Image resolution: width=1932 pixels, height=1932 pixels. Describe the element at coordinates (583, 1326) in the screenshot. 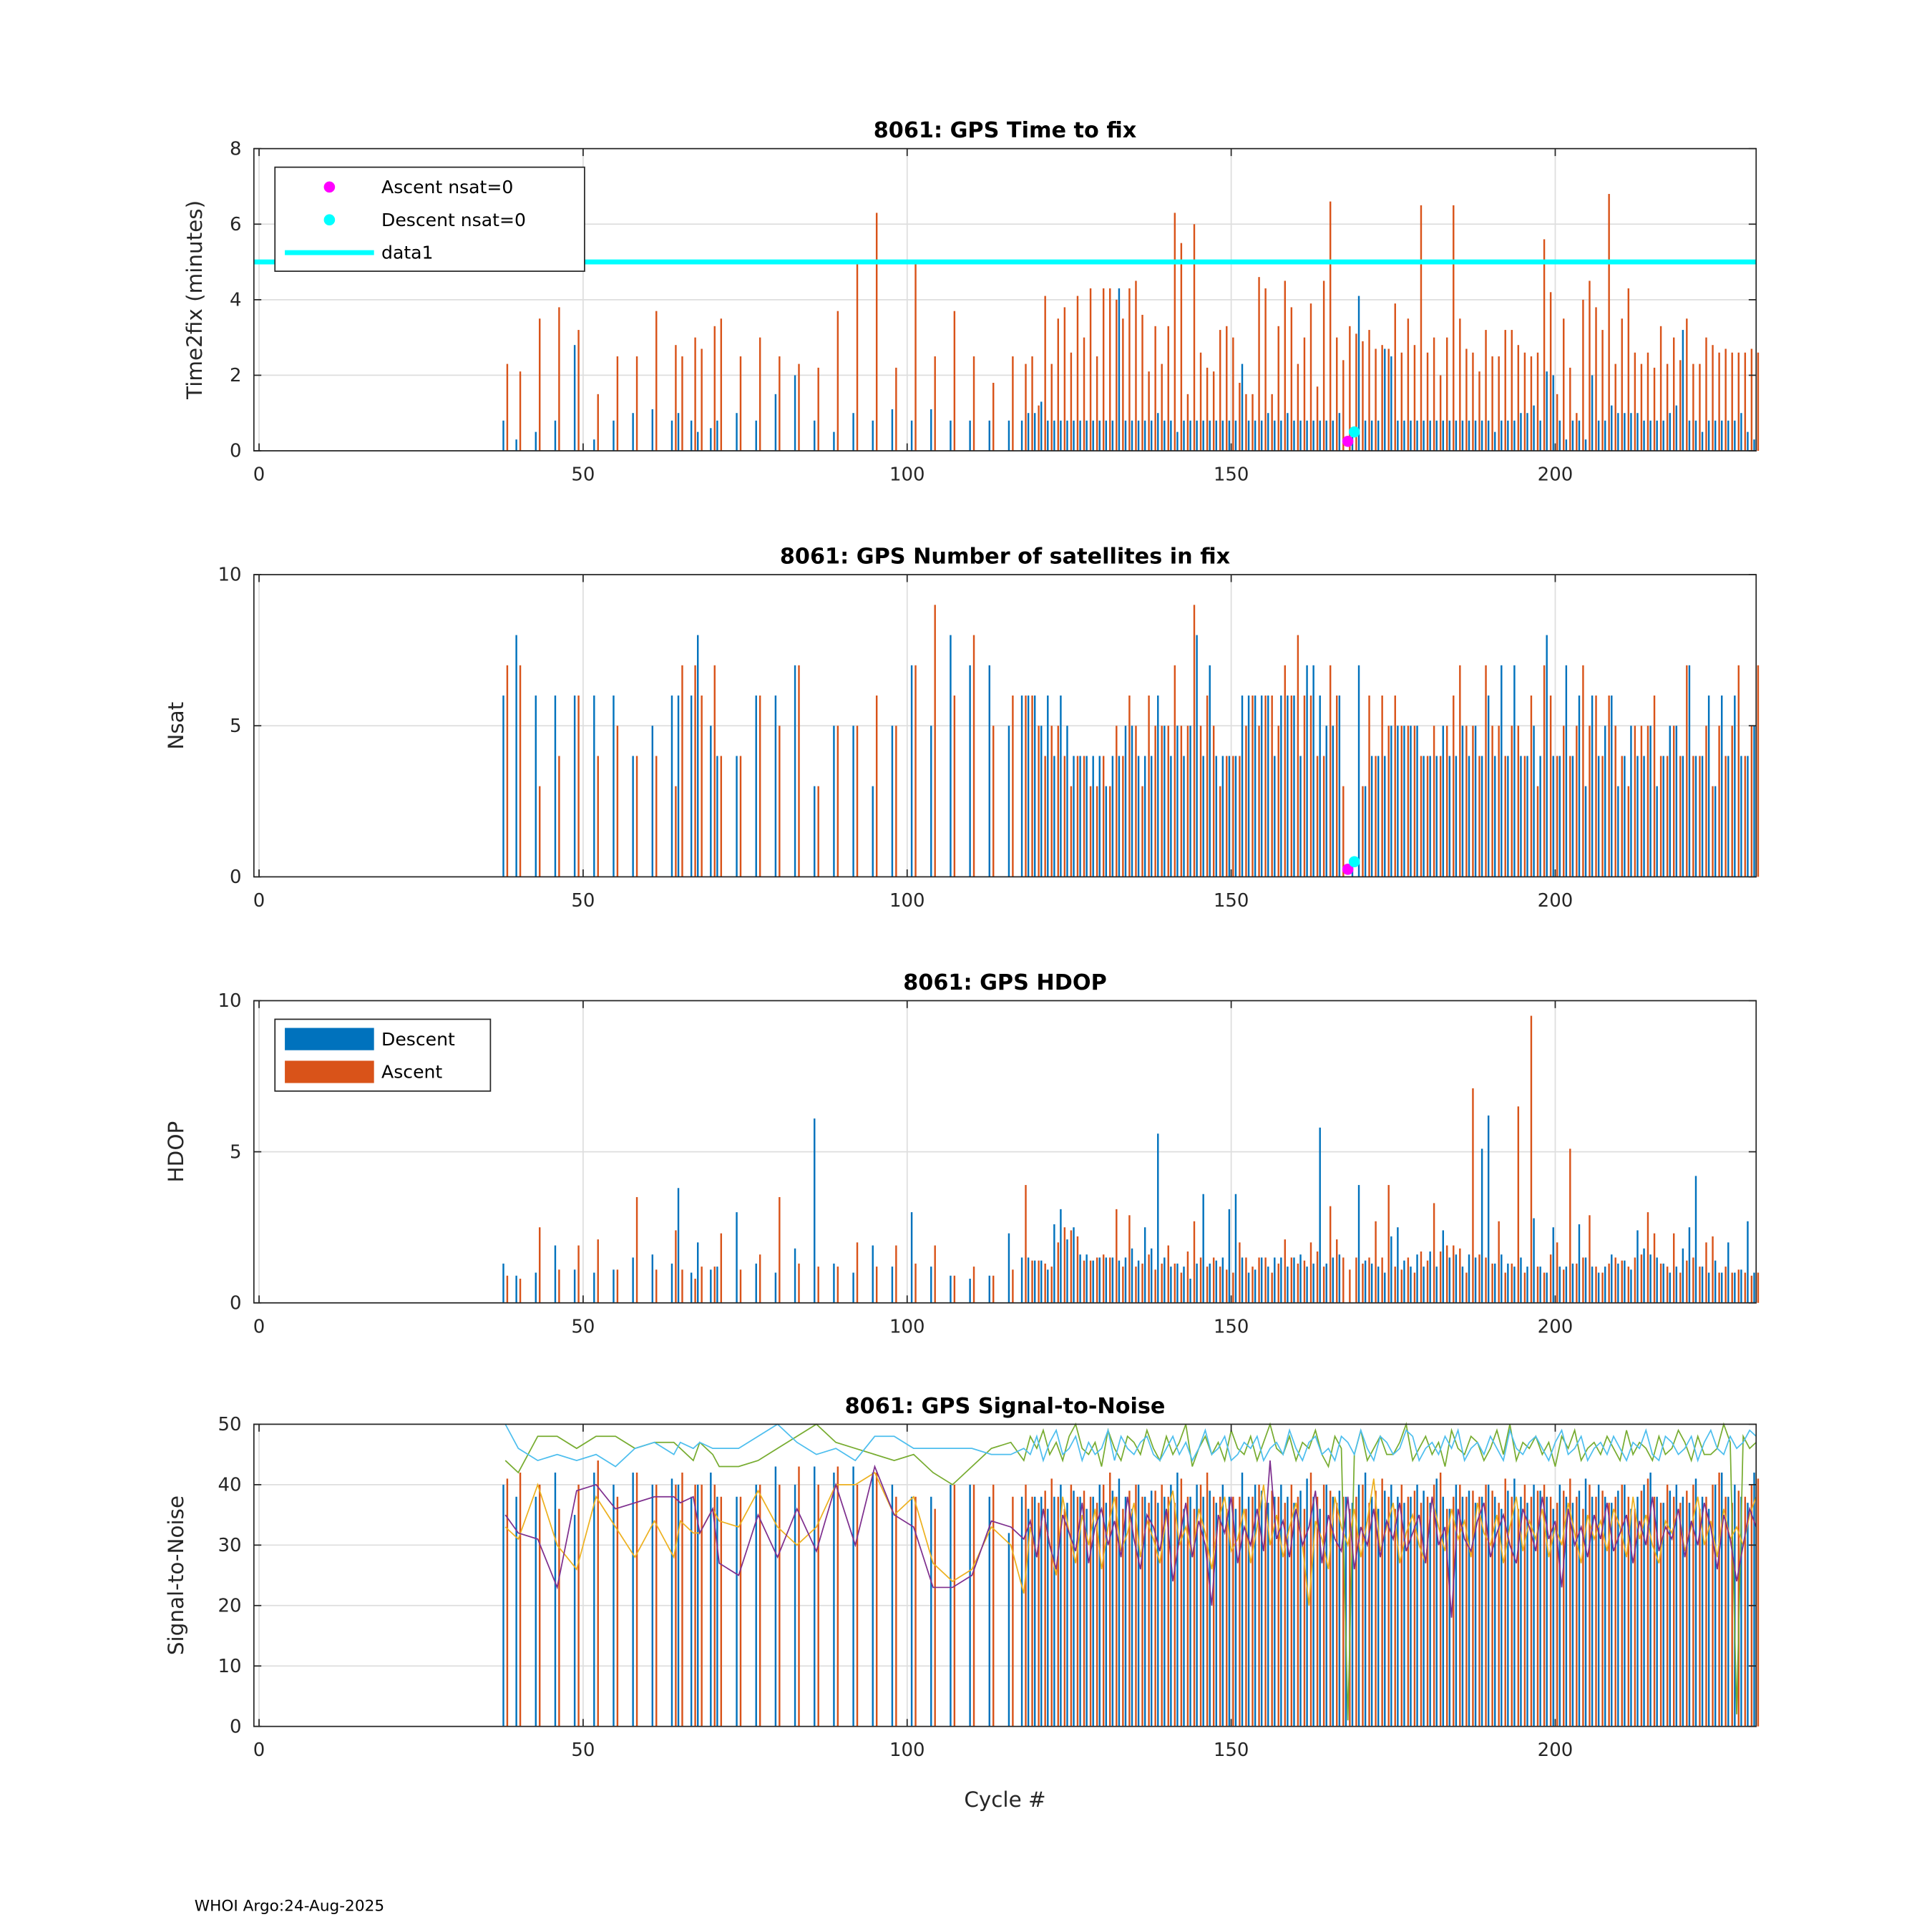

I see `x-tick-label: 50` at that location.